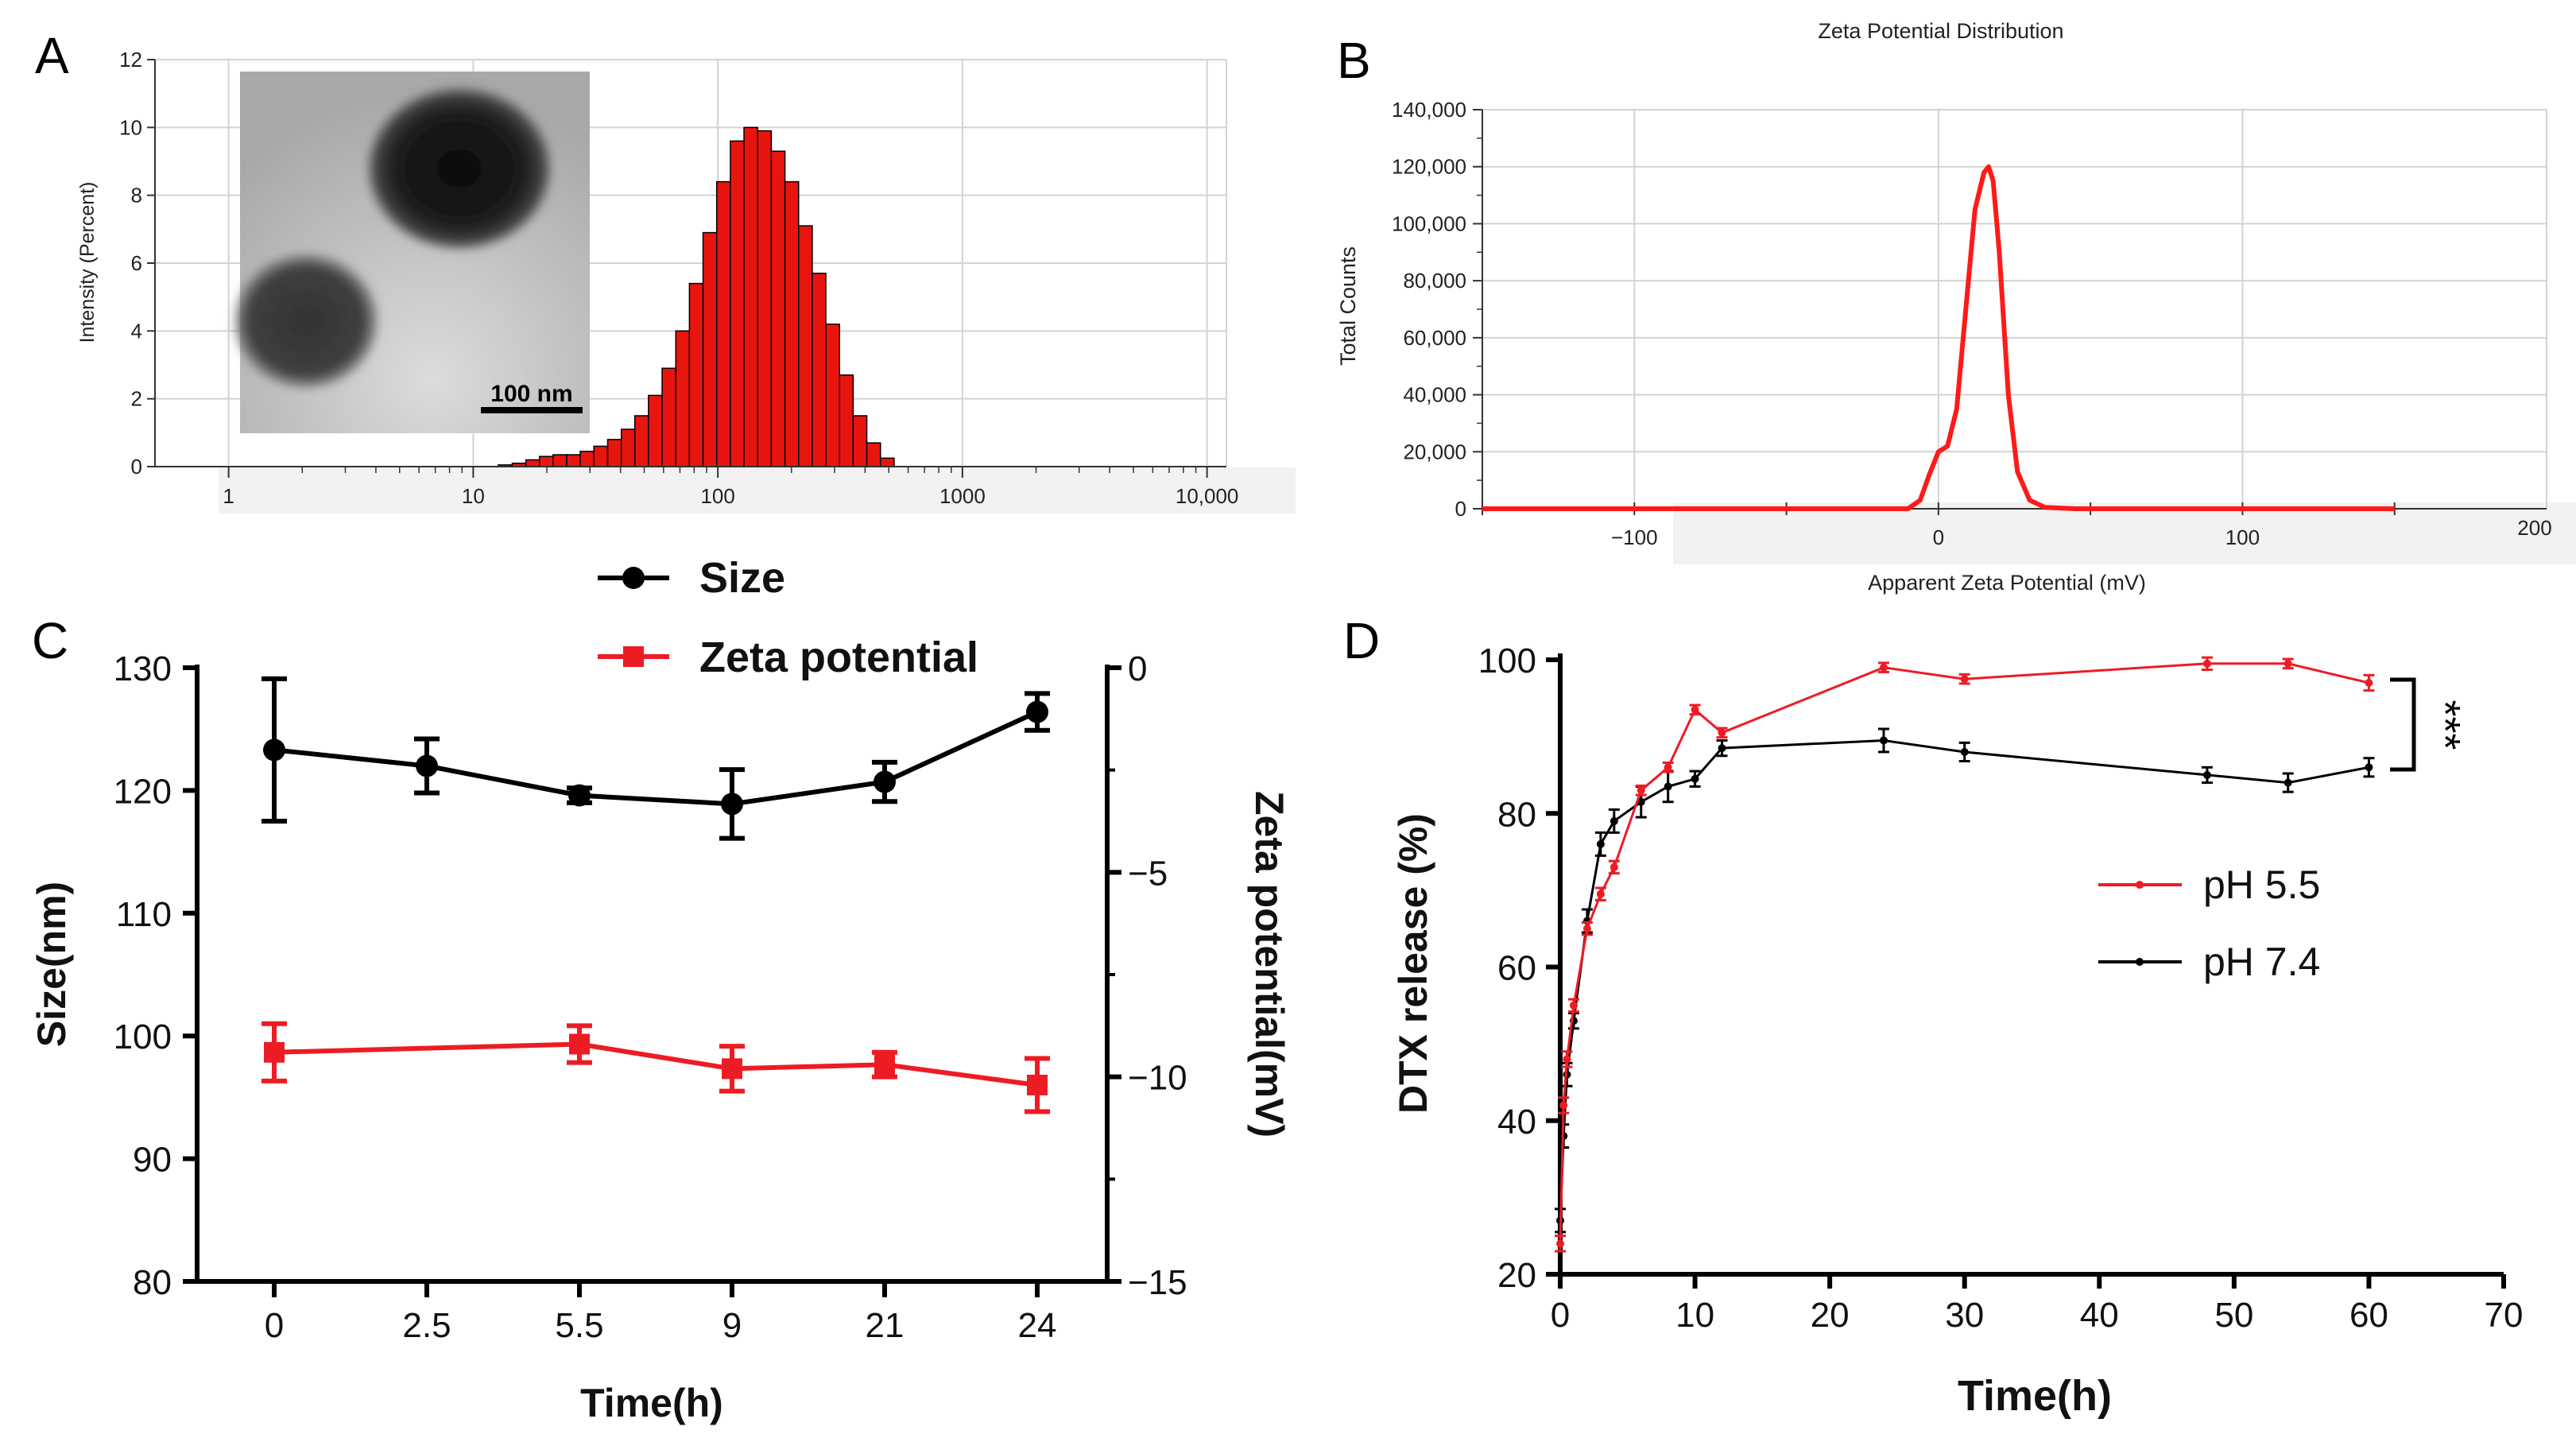  I want to click on tem-nanoparticle-large, so click(459, 168).